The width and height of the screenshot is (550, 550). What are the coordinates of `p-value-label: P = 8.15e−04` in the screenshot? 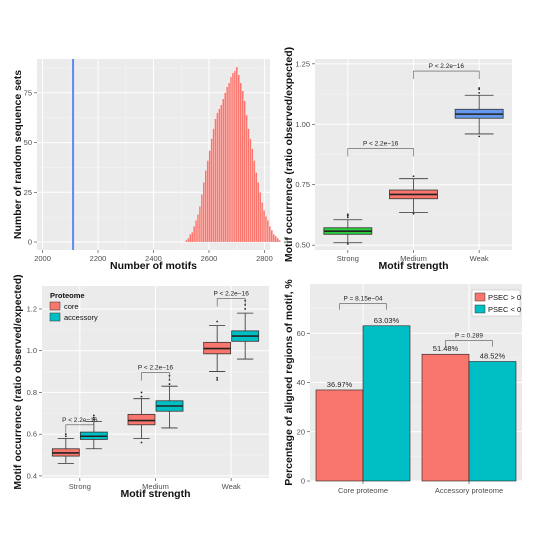 It's located at (363, 299).